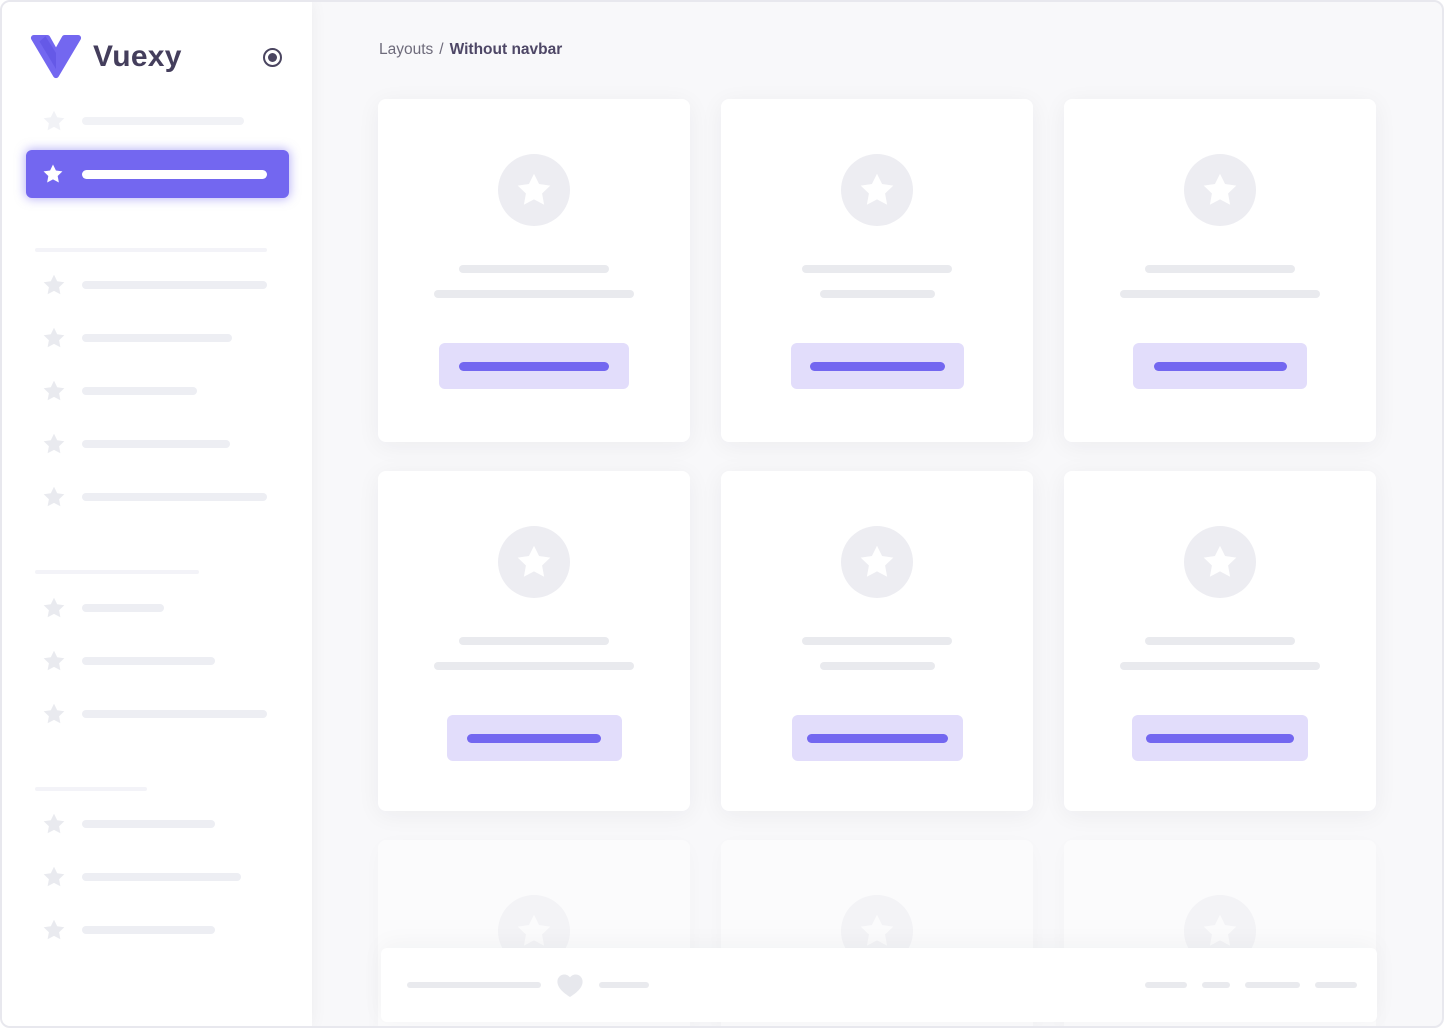 The height and width of the screenshot is (1028, 1444). What do you see at coordinates (137, 56) in the screenshot?
I see `brand-name: Vuexy` at bounding box center [137, 56].